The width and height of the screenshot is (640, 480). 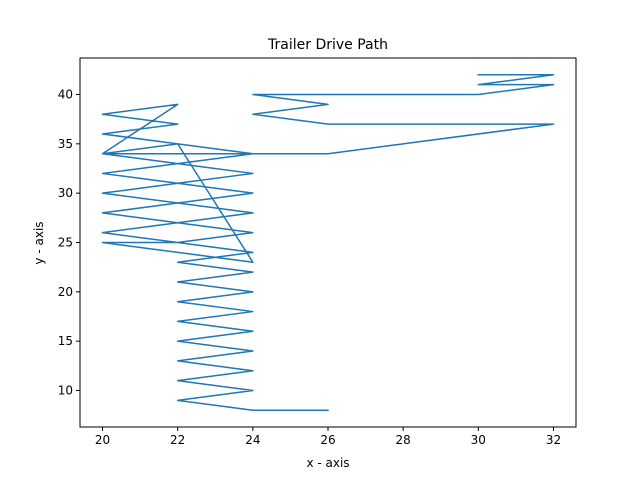 What do you see at coordinates (65, 193) in the screenshot?
I see `y-tick-label: 30` at bounding box center [65, 193].